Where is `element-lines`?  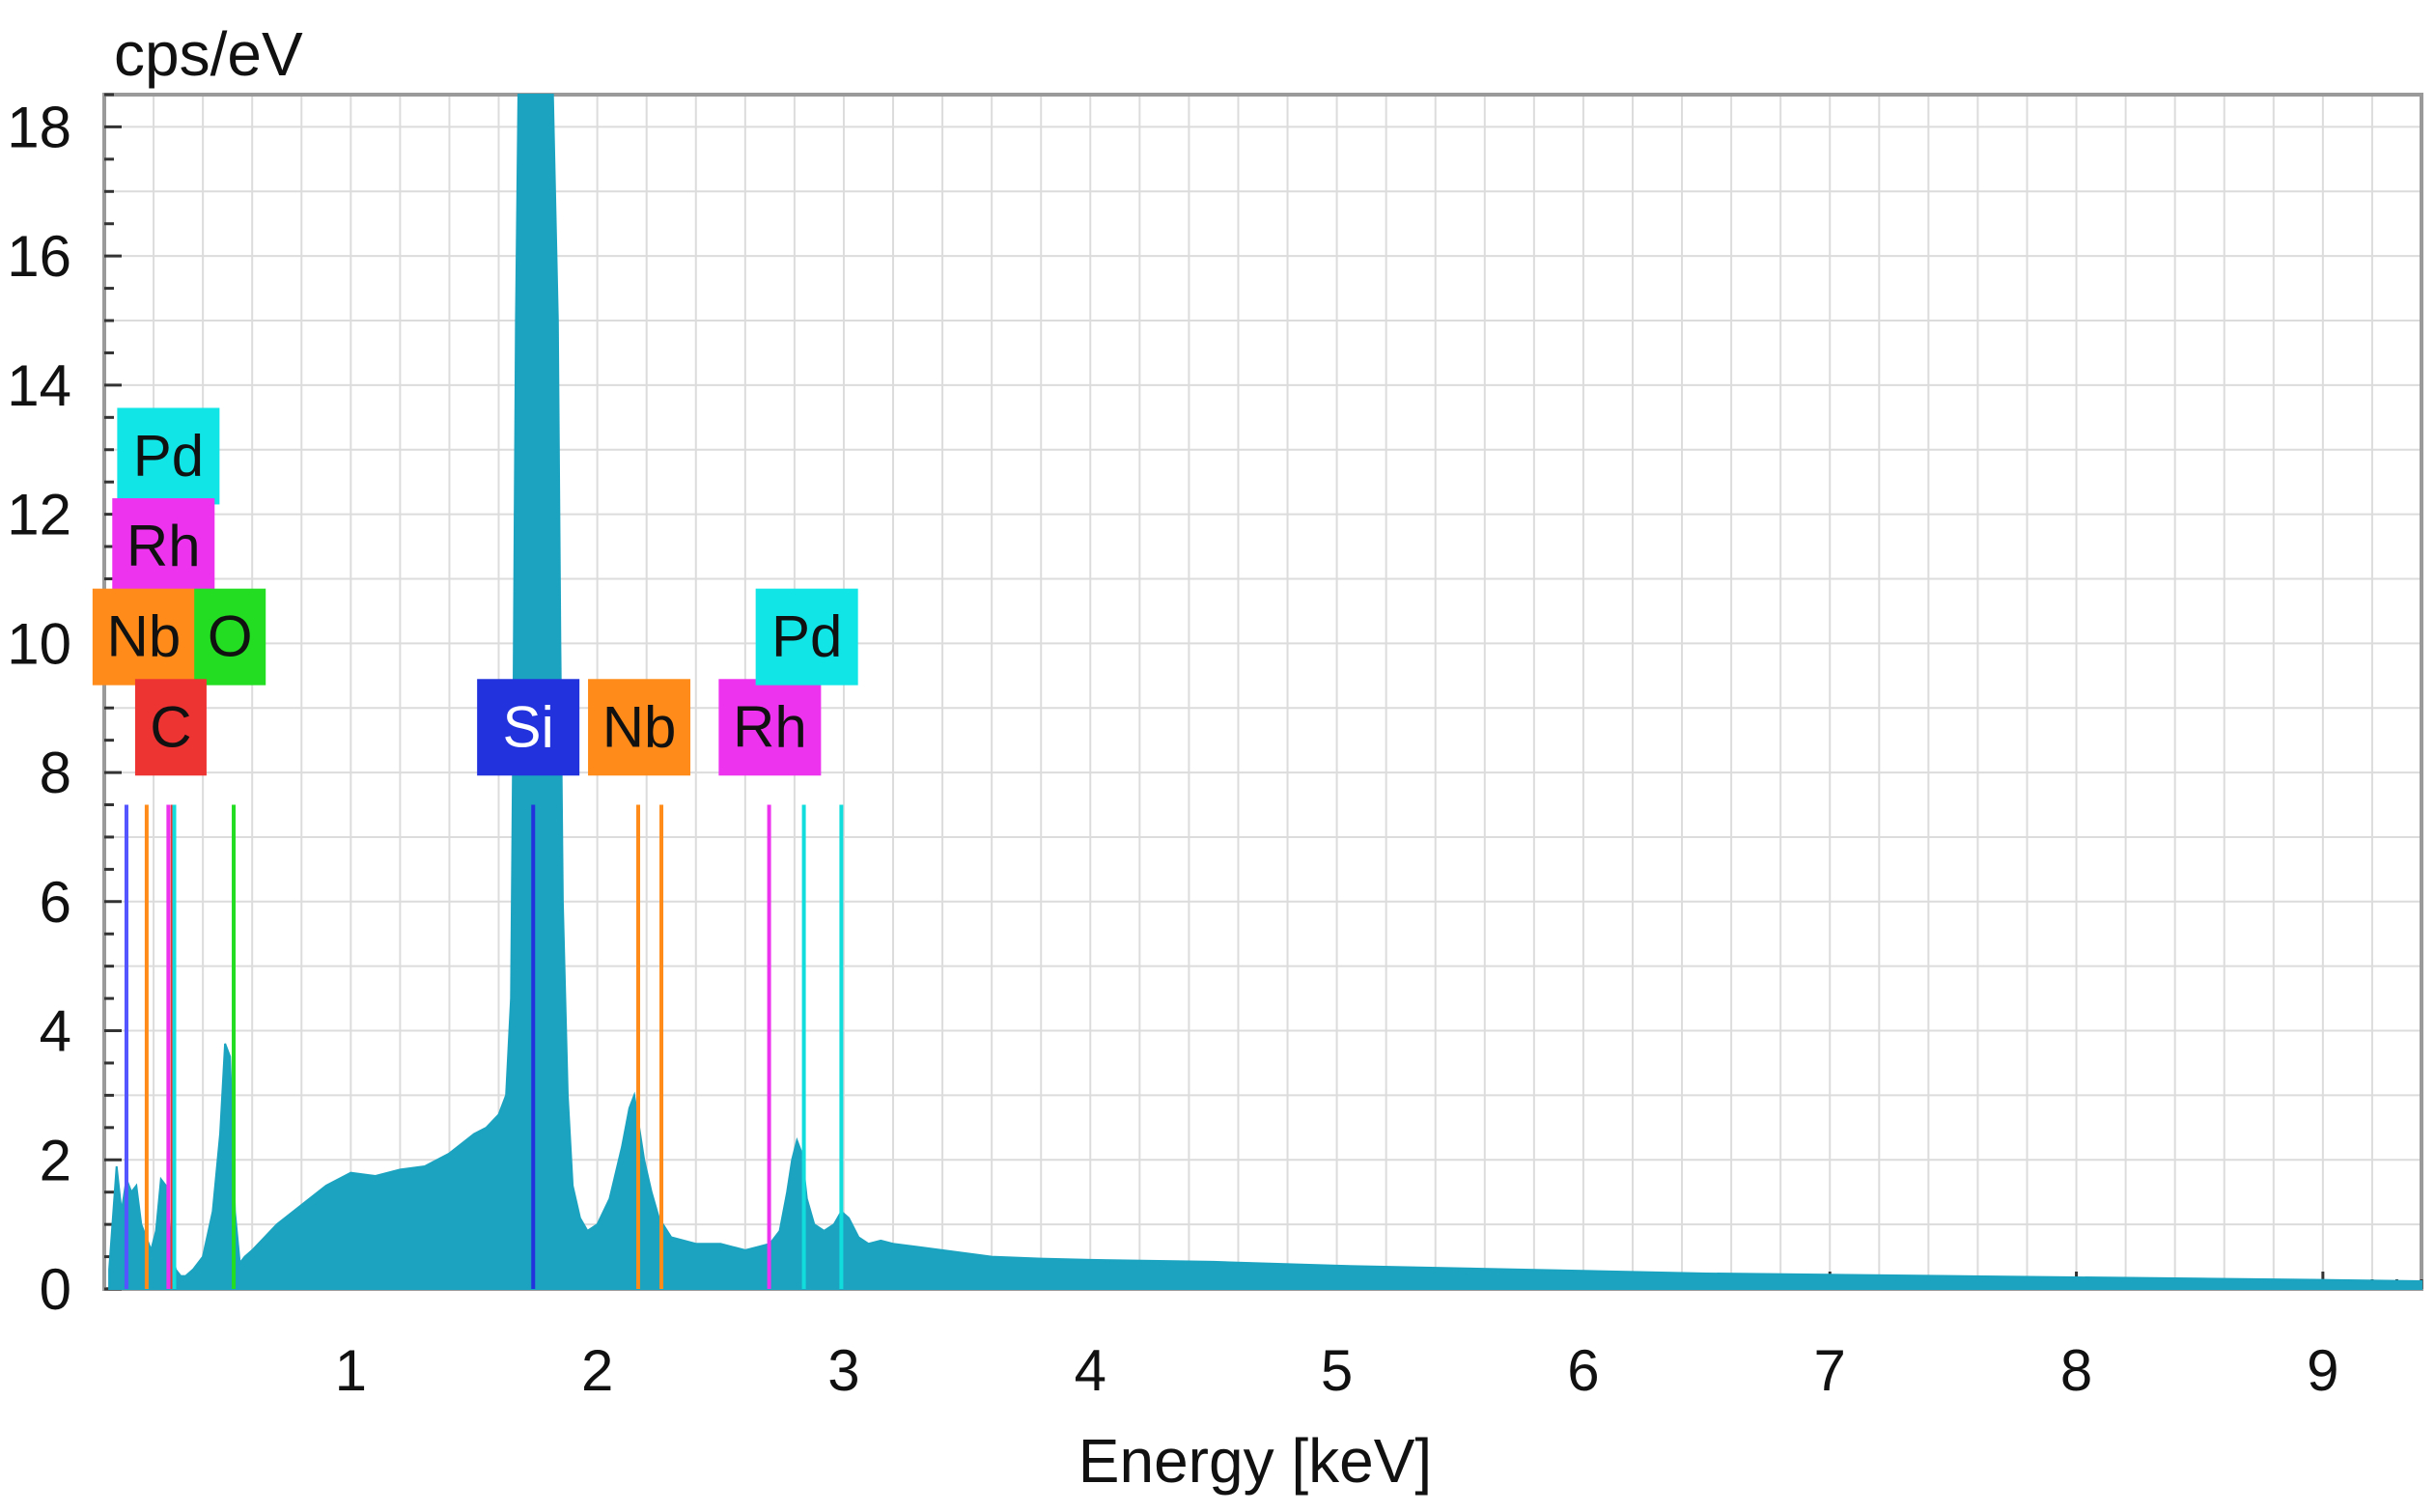
element-lines is located at coordinates (484, 1046).